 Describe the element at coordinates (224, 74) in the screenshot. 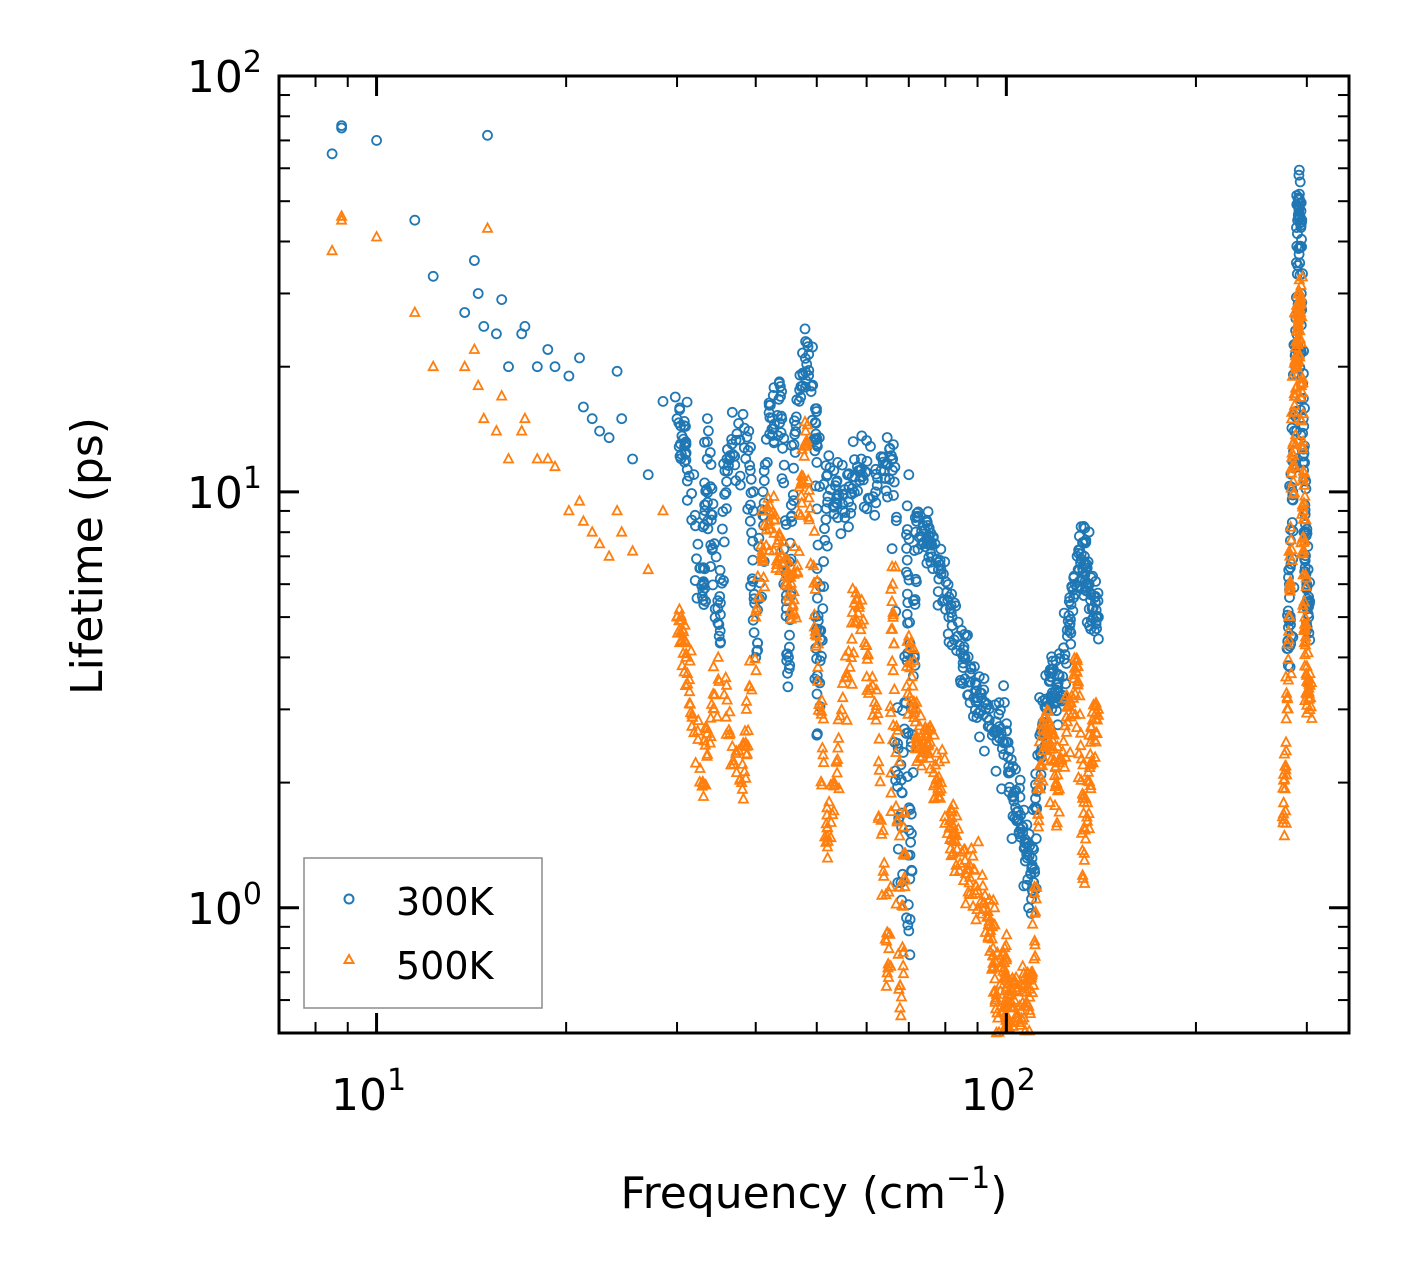

I see `y-tick-label-2: 102` at that location.